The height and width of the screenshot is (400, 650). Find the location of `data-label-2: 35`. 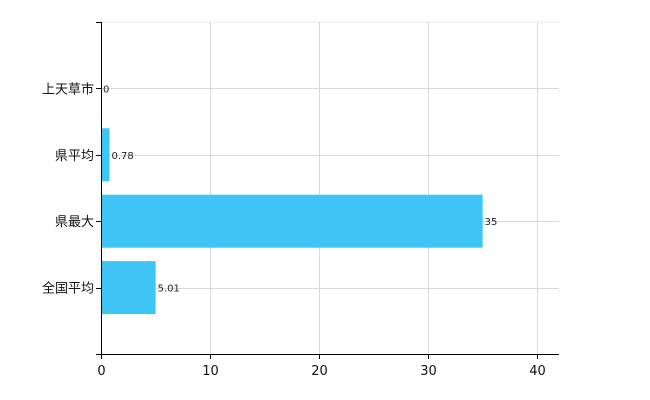

data-label-2: 35 is located at coordinates (491, 222).